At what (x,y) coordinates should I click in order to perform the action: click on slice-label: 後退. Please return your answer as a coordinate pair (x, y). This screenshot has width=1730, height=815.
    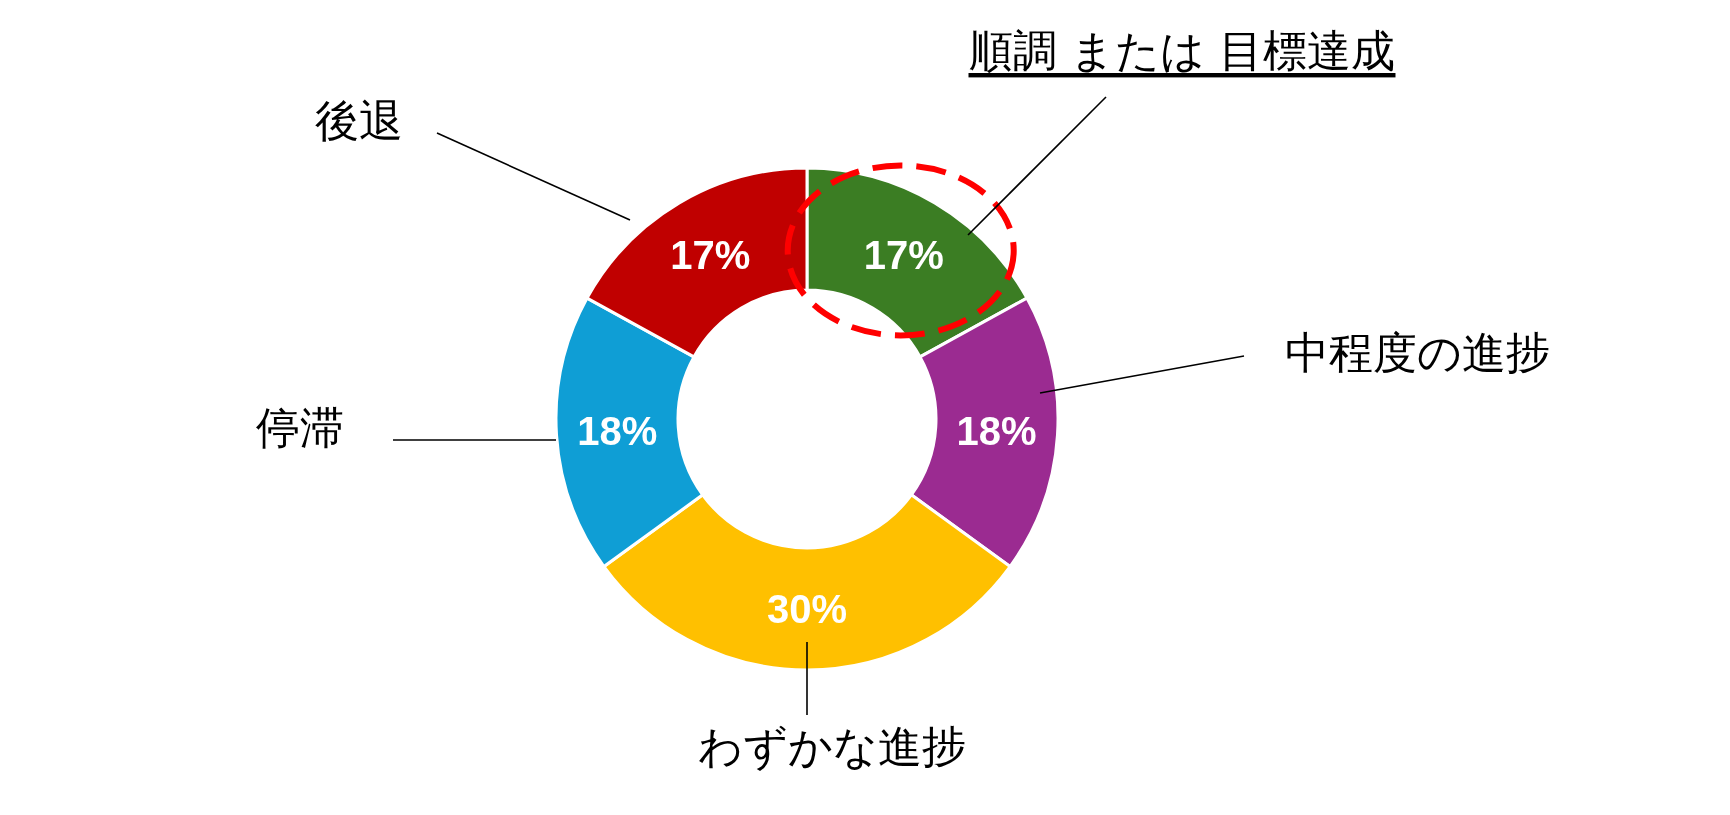
    Looking at the image, I should click on (359, 120).